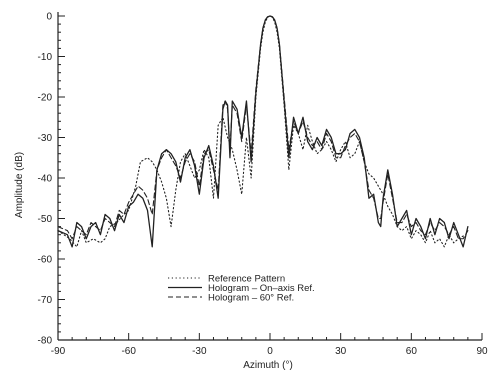  Describe the element at coordinates (45, 260) in the screenshot. I see `y-tick-label: -60` at that location.